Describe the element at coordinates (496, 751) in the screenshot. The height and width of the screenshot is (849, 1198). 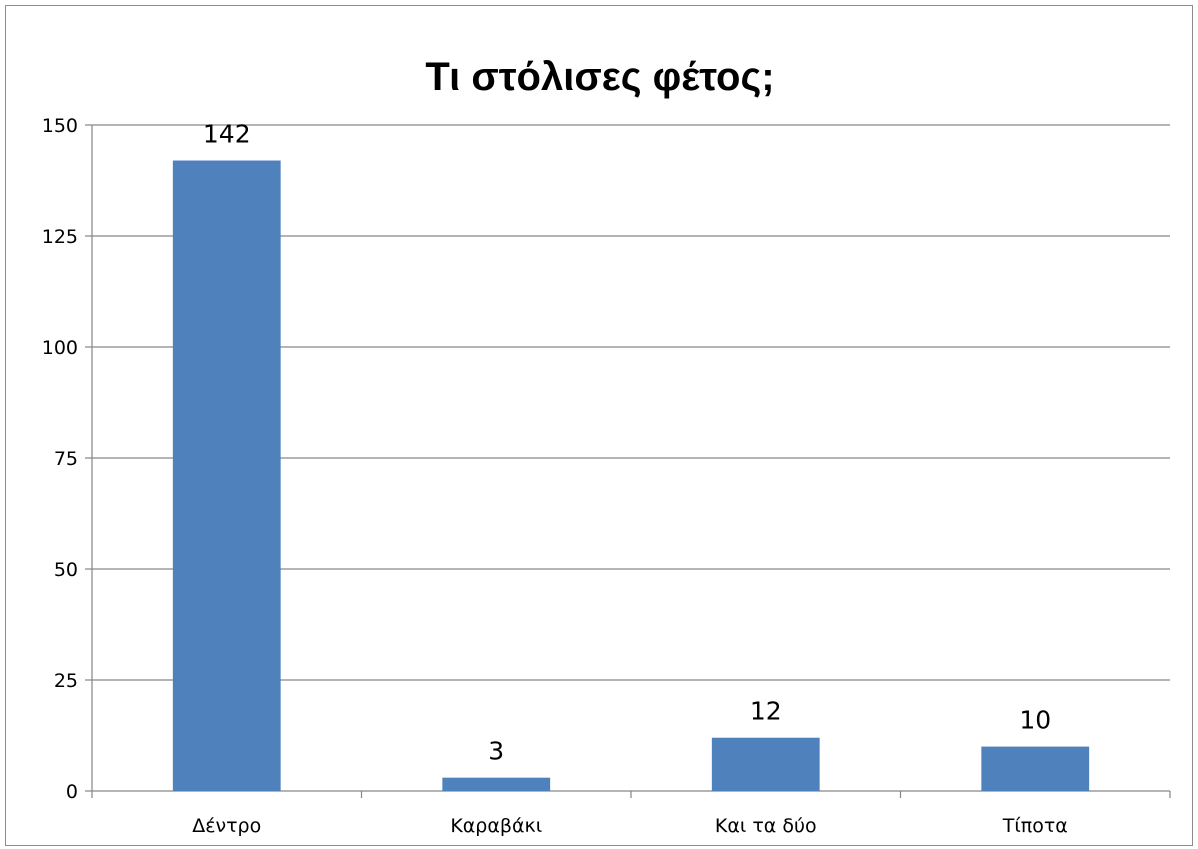
I see `data-label: 3` at that location.